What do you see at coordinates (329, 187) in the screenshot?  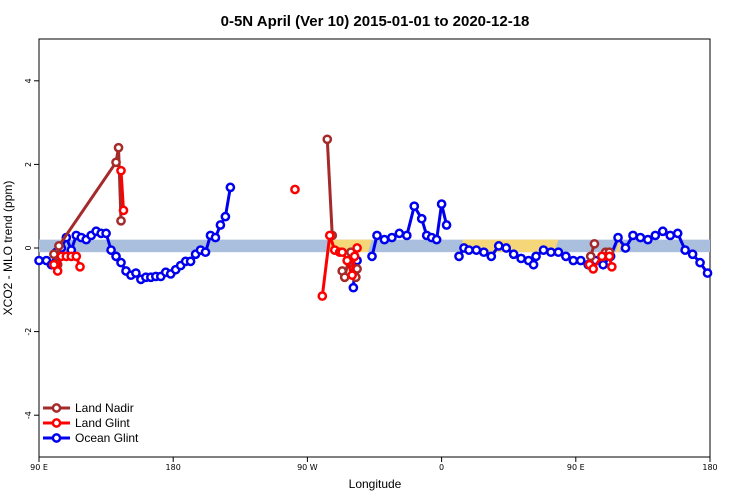 I see `land-nadir-line` at bounding box center [329, 187].